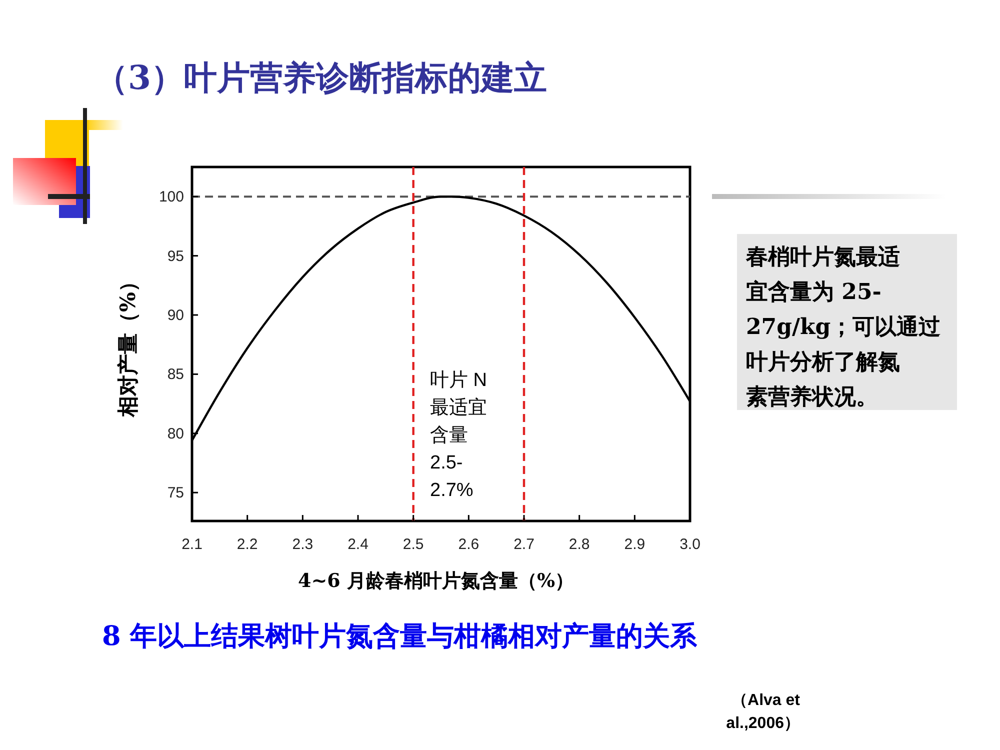  Describe the element at coordinates (247, 544) in the screenshot. I see `x-tick-label: 2.2` at that location.